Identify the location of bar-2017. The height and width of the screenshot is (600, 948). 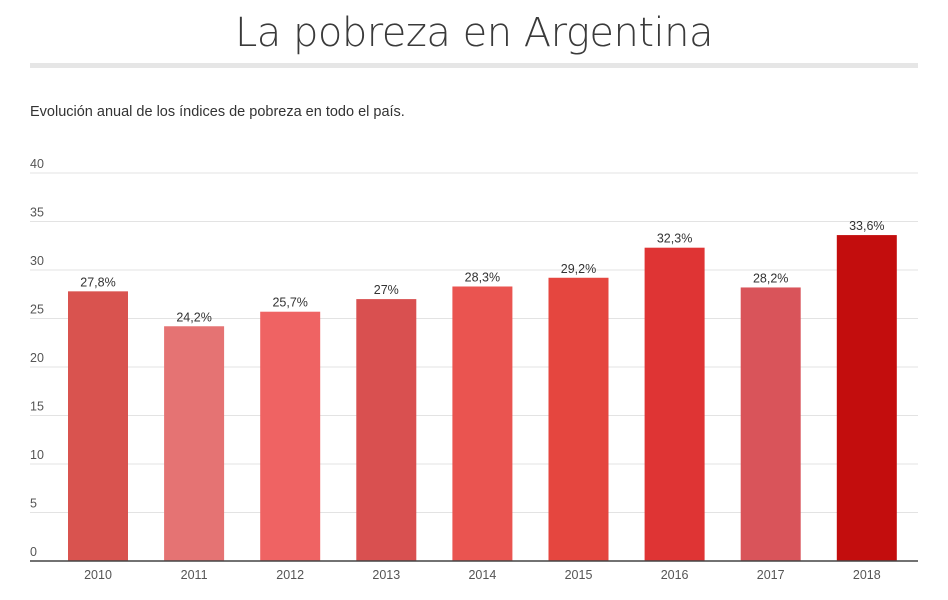
(770, 424).